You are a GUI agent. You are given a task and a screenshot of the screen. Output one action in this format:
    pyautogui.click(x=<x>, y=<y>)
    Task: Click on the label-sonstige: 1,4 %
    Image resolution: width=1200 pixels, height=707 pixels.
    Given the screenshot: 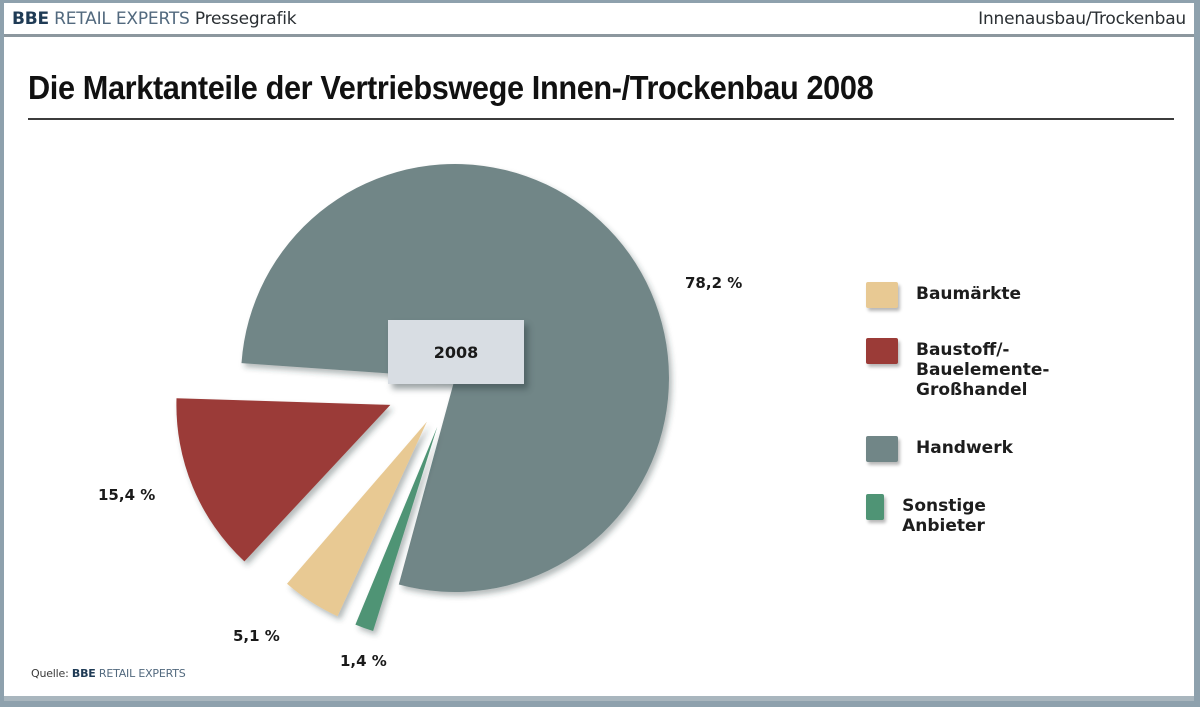 What is the action you would take?
    pyautogui.click(x=363, y=661)
    